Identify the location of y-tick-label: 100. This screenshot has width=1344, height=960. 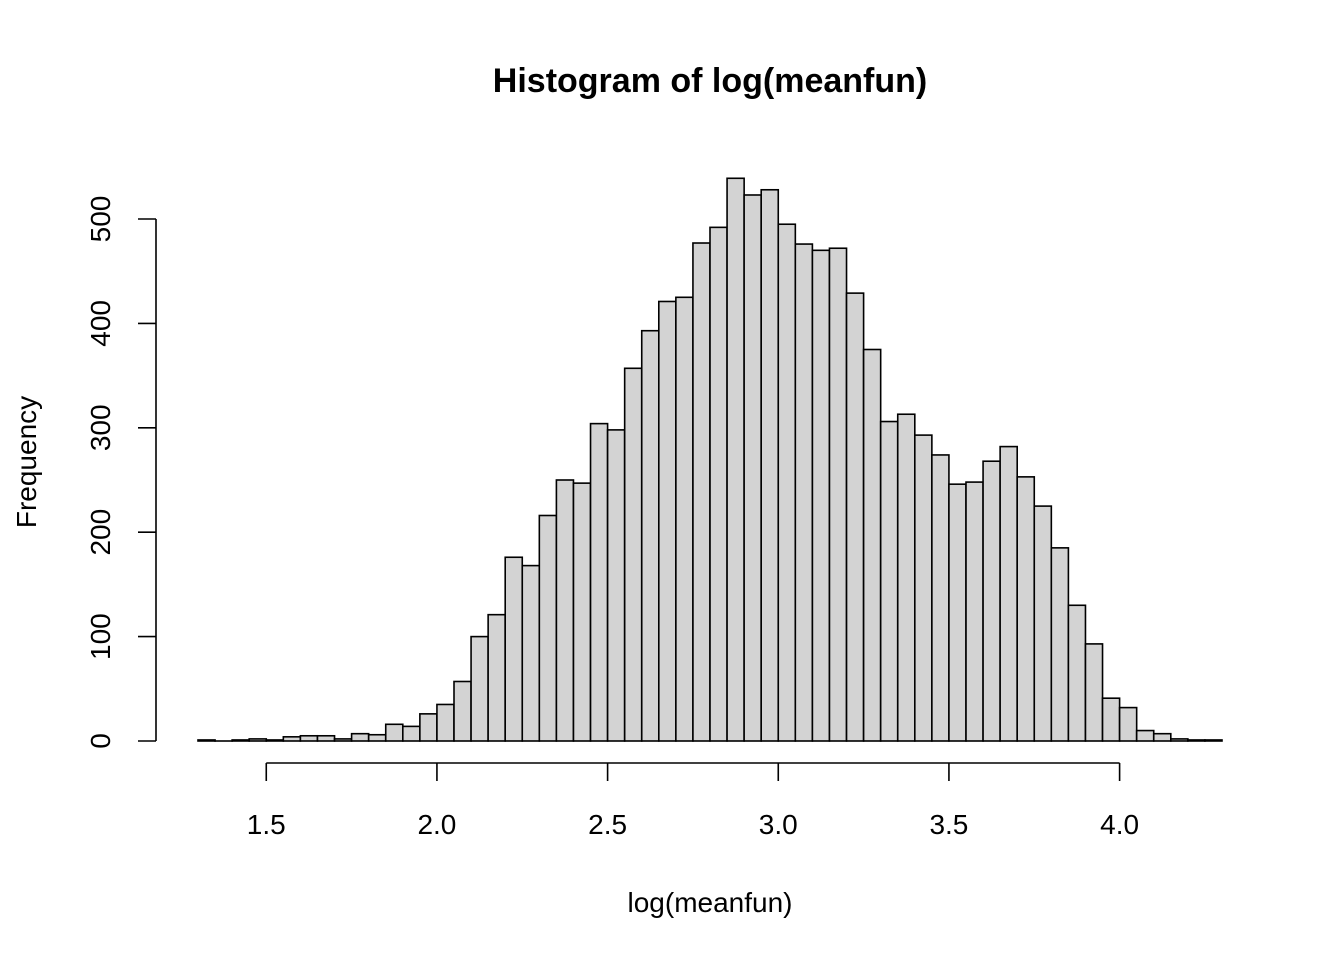
(100, 636).